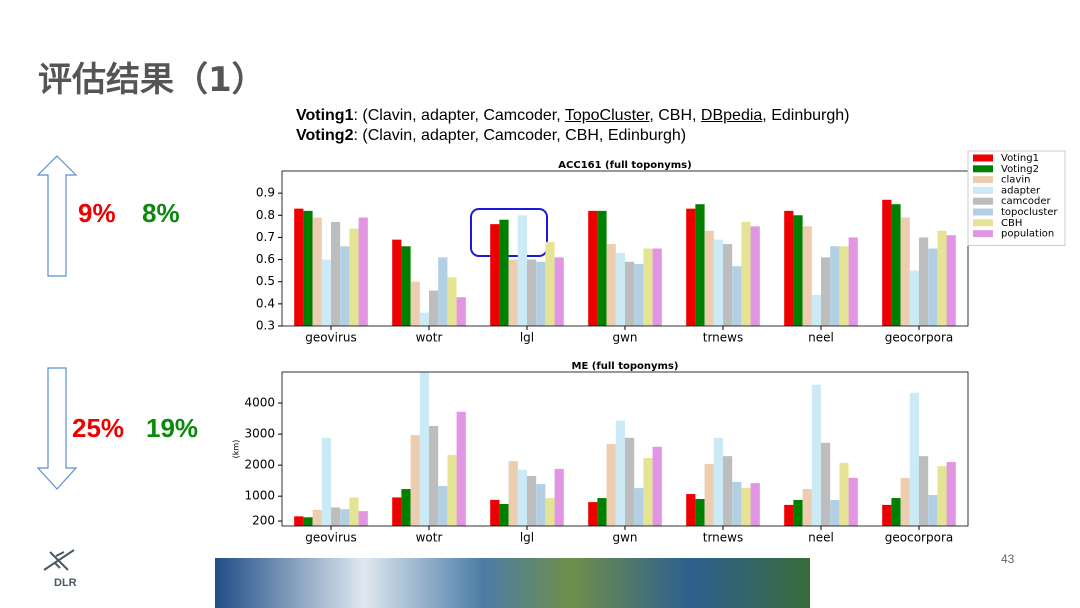 The height and width of the screenshot is (608, 1080). Describe the element at coordinates (1027, 234) in the screenshot. I see `legend-label: population` at that location.